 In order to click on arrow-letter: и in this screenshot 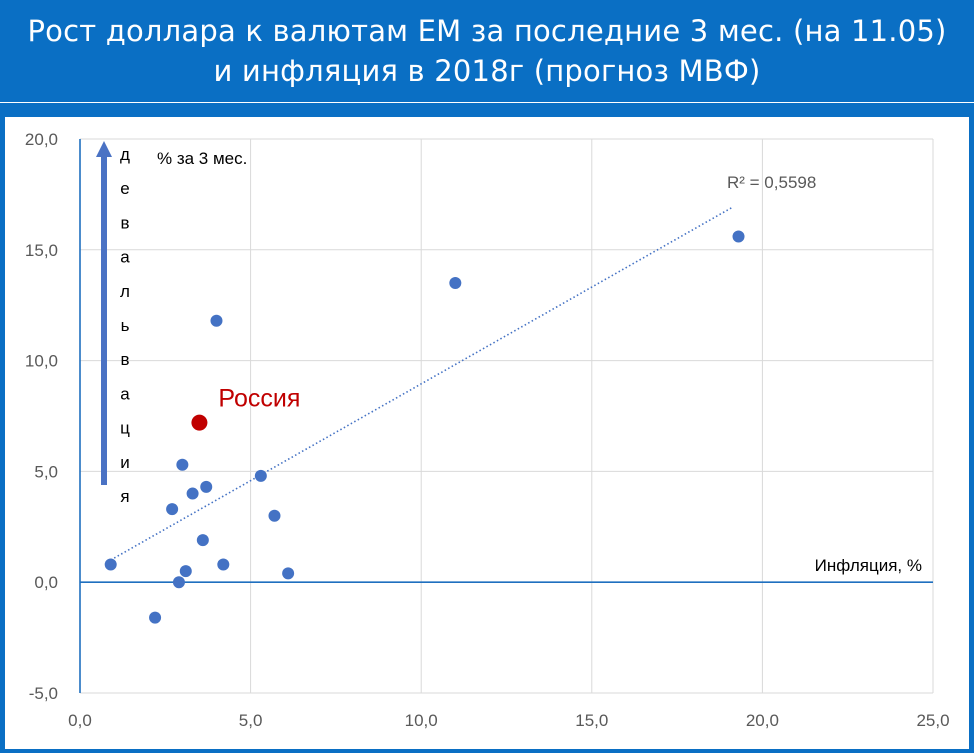, I will do `click(125, 462)`.